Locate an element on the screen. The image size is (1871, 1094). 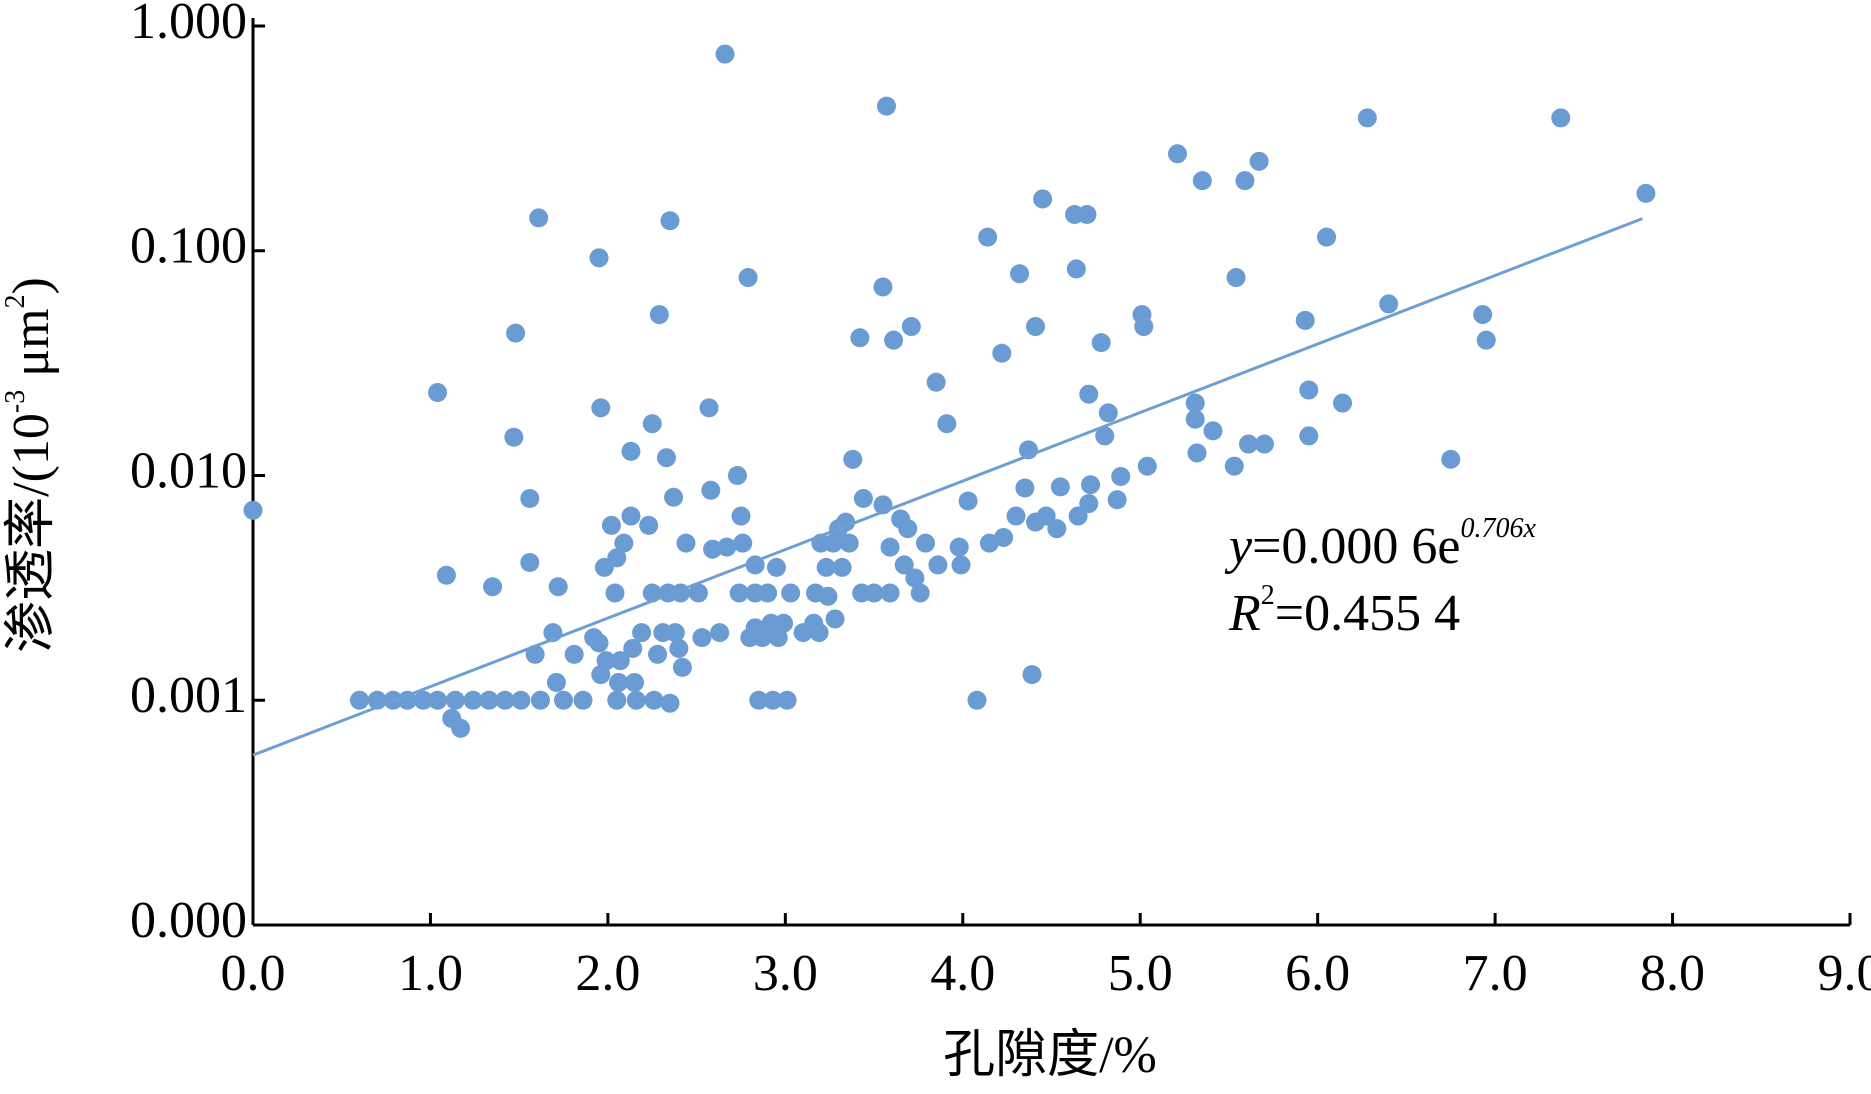
x-tick-label: 4.0 is located at coordinates (962, 973).